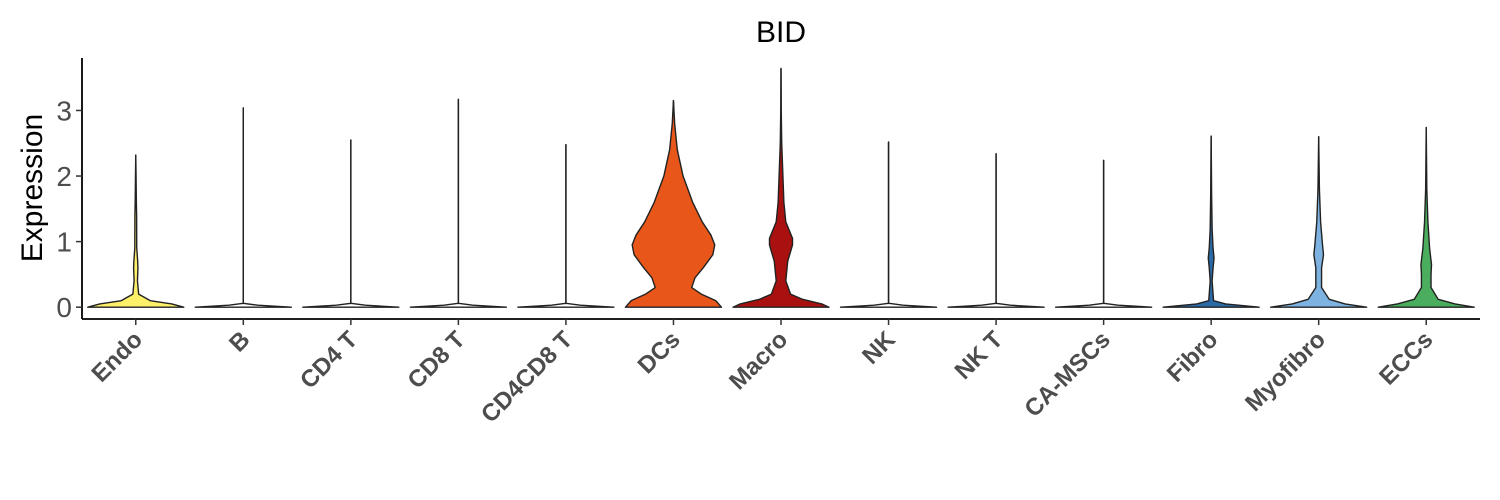 The height and width of the screenshot is (500, 1500). I want to click on violin-cd8-t, so click(458, 203).